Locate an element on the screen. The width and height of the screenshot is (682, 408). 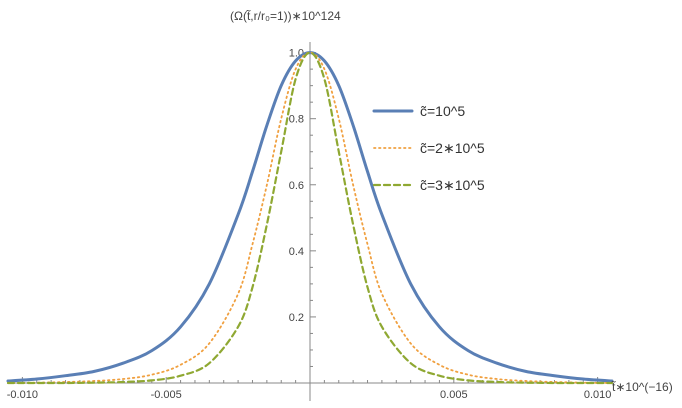
y-tick-label: 0.4 is located at coordinates (296, 252).